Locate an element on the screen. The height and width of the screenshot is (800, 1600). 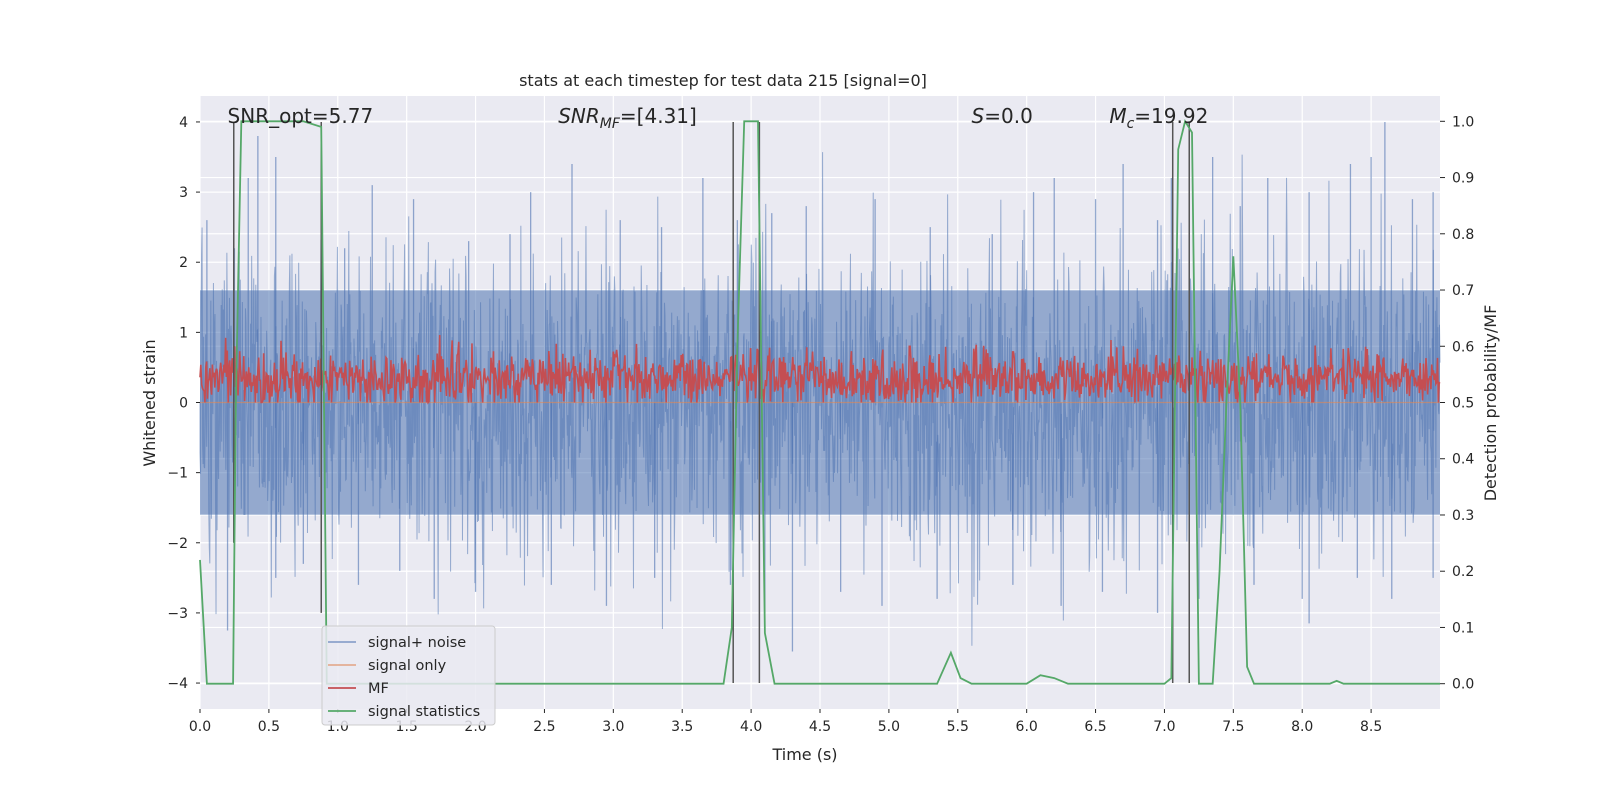
y2-tick-label: 0.7 is located at coordinates (1463, 291).